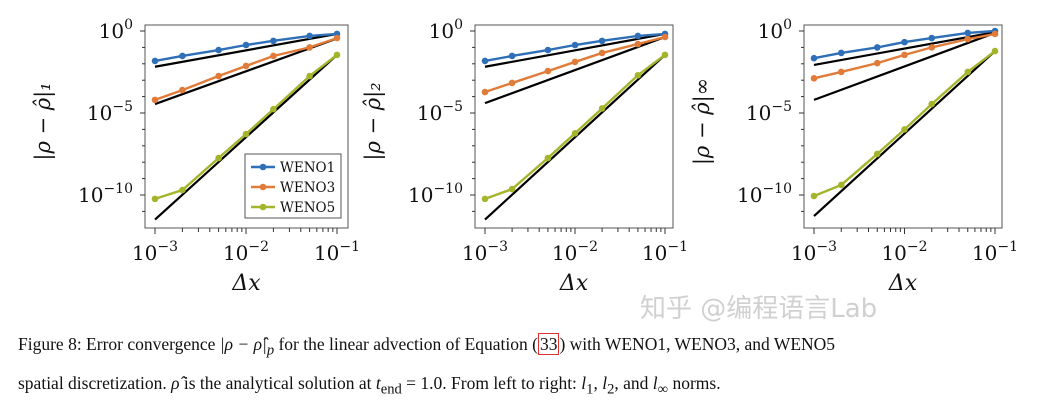 The width and height of the screenshot is (1055, 405). Describe the element at coordinates (663, 389) in the screenshot. I see `norm-sub: ∞` at that location.